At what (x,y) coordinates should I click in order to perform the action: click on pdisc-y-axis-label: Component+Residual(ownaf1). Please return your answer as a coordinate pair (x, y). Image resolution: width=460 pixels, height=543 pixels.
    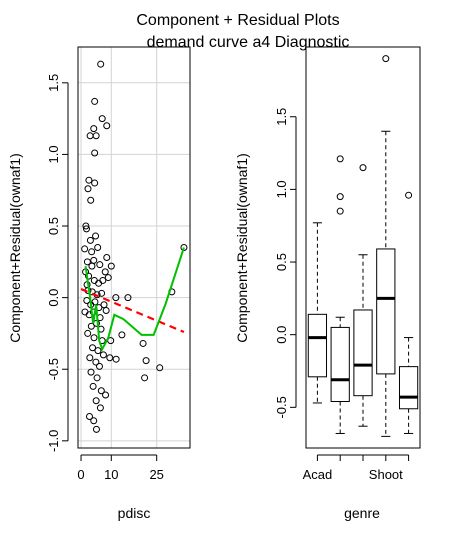
    Looking at the image, I should click on (15, 248).